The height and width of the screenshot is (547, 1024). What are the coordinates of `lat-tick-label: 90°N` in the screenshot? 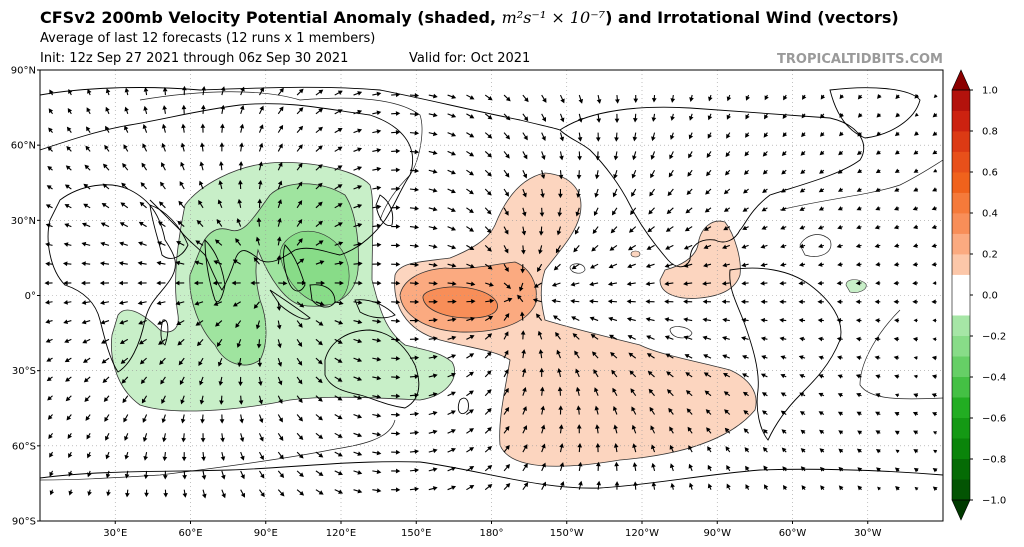 It's located at (23, 71).